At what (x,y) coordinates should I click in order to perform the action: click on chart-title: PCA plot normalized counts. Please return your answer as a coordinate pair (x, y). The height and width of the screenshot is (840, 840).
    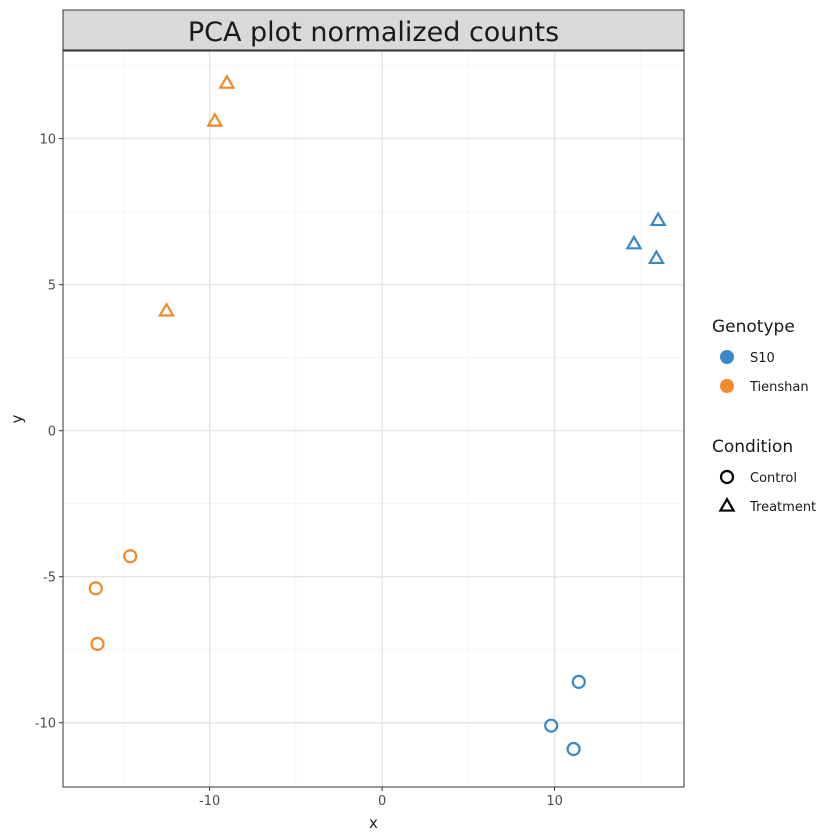
    Looking at the image, I should click on (373, 32).